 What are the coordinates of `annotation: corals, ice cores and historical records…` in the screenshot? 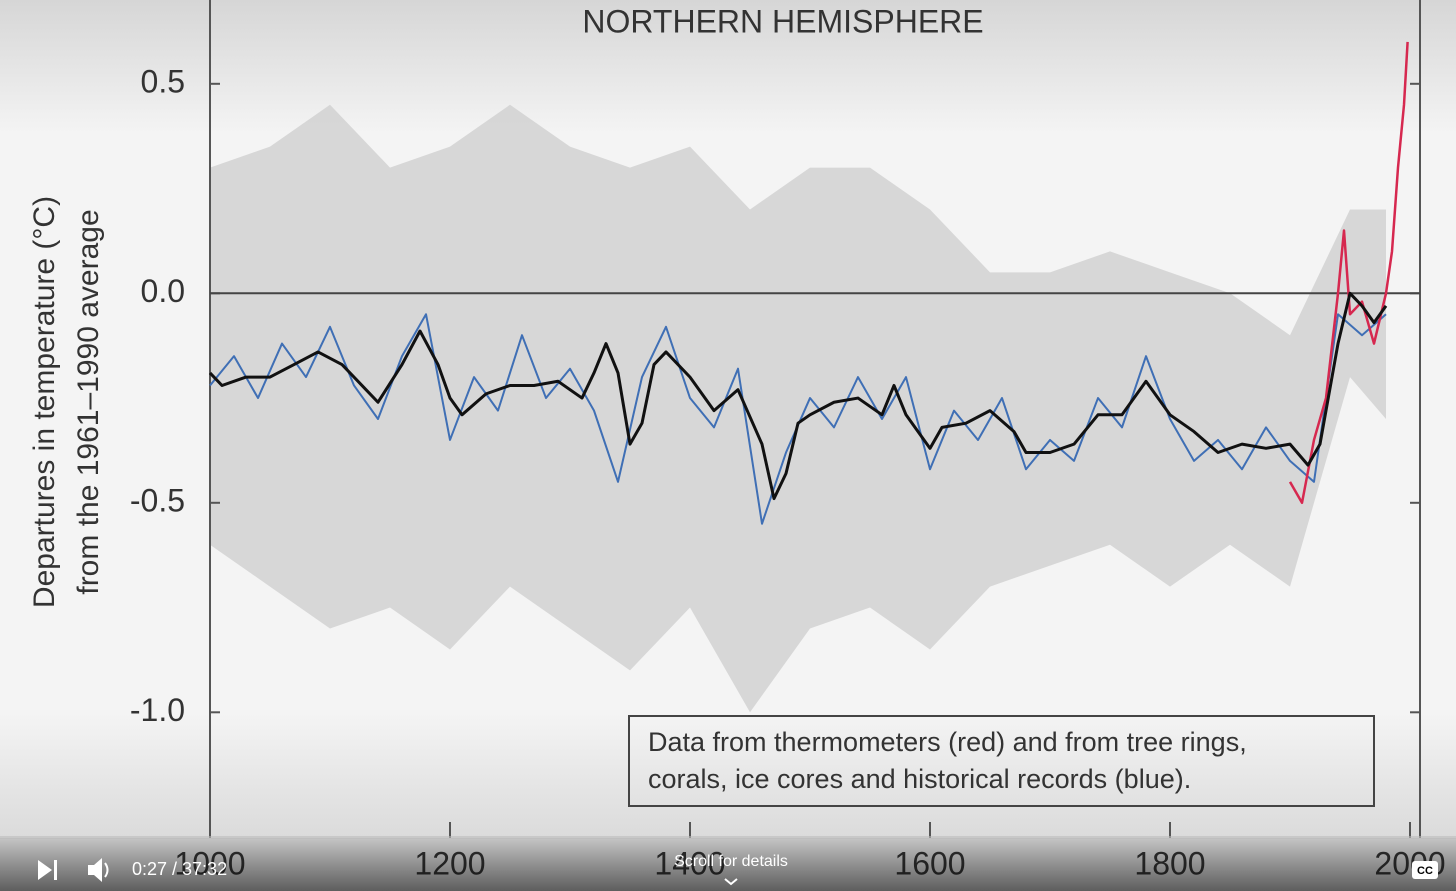 It's located at (919, 779).